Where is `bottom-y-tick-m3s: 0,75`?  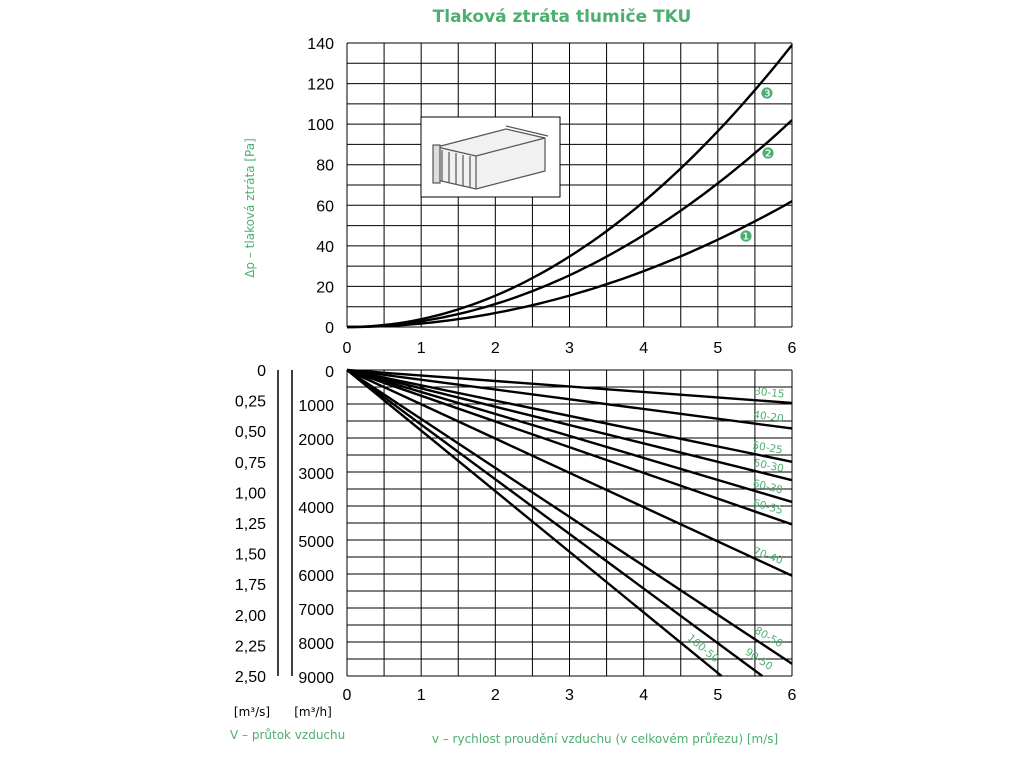 bottom-y-tick-m3s: 0,75 is located at coordinates (250, 463).